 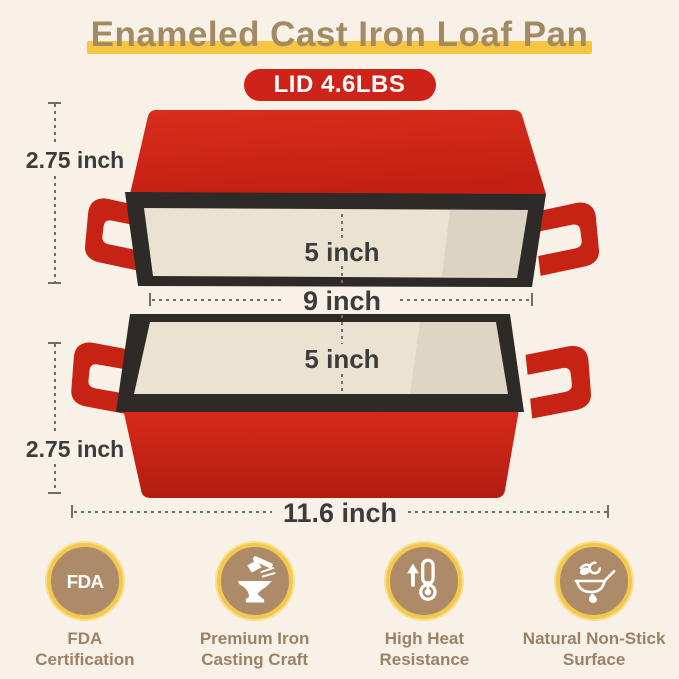 I want to click on fda-icon-text: FDA, so click(x=86, y=581).